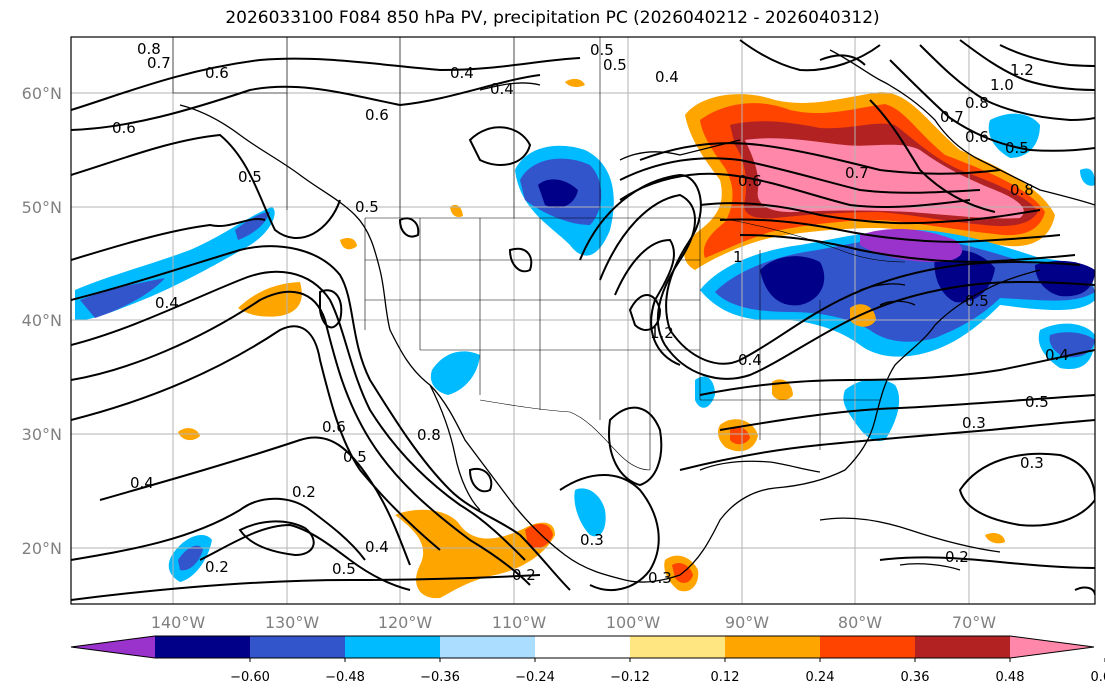 The height and width of the screenshot is (698, 1105). What do you see at coordinates (405, 622) in the screenshot?
I see `lon-label-120w: 120°W` at bounding box center [405, 622].